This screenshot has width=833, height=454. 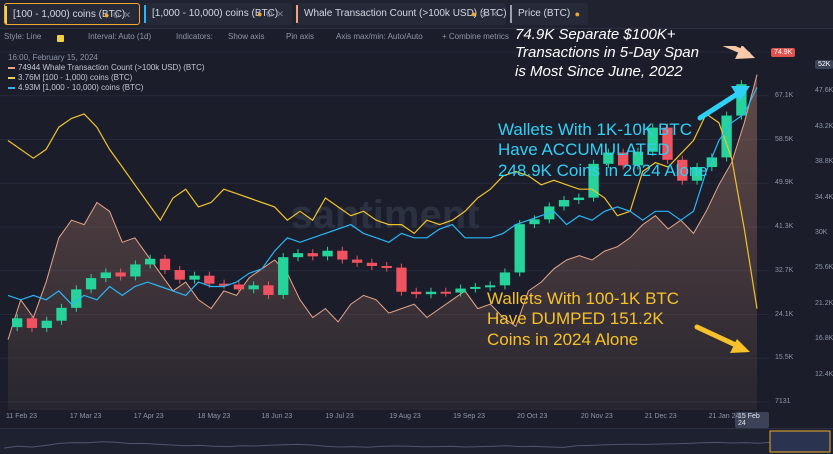 I want to click on arrow-white-head, so click(x=745, y=52).